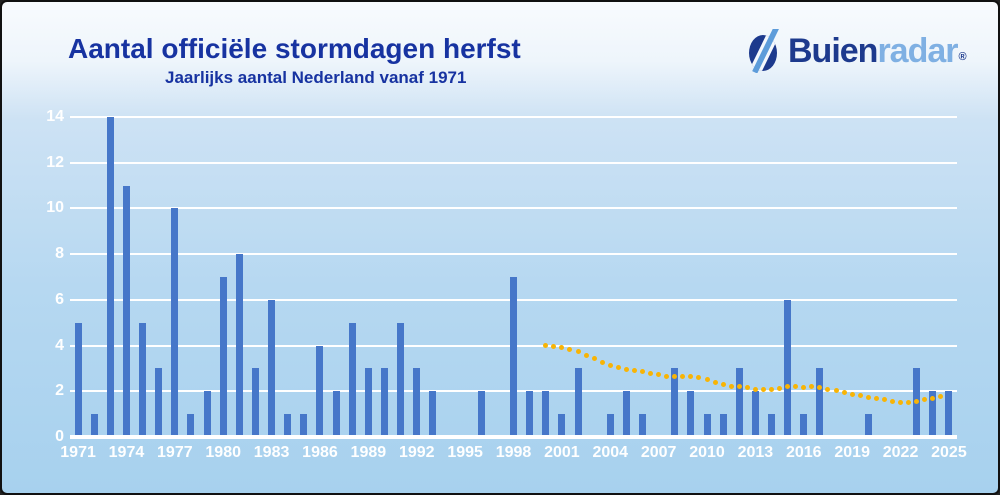  What do you see at coordinates (416, 452) in the screenshot?
I see `x-axis-label-1992: 1992` at bounding box center [416, 452].